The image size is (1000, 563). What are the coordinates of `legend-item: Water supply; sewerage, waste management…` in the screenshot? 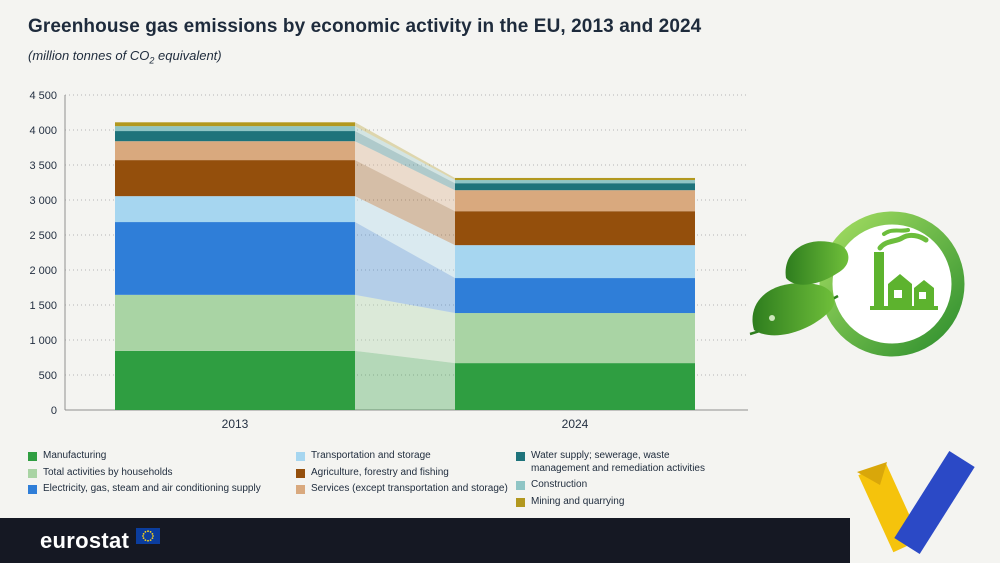 It's located at (622, 462).